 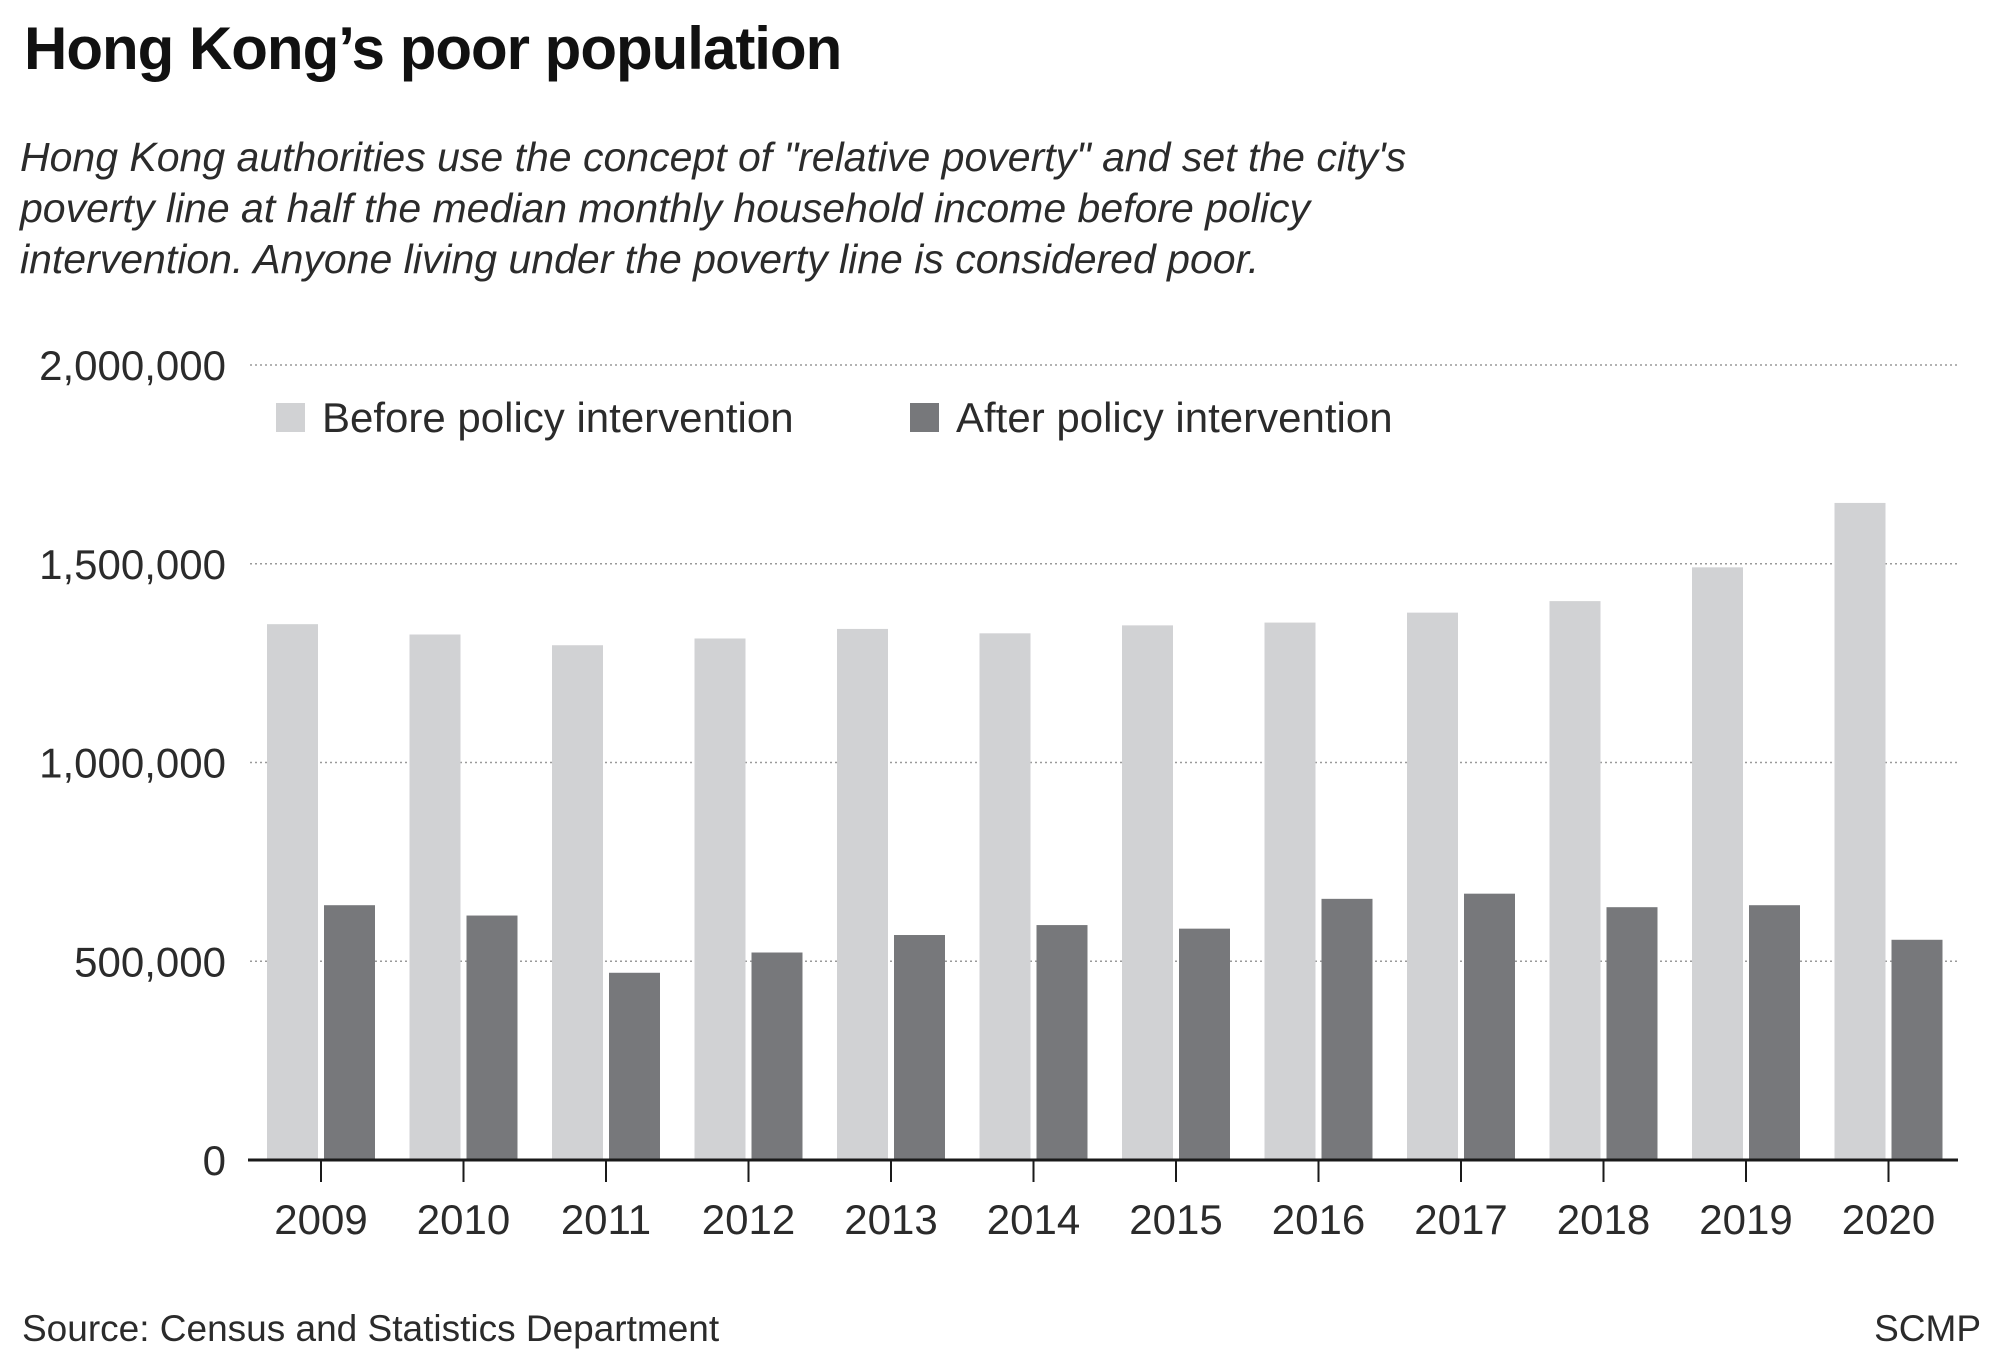 I want to click on y-tick-label: 1,000,000, so click(x=132, y=763).